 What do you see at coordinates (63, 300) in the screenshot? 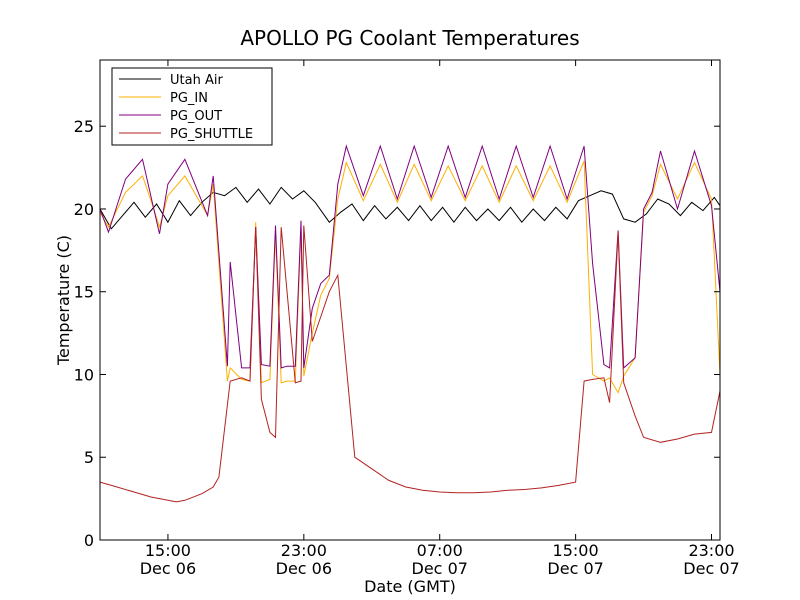
I see `y-axis-title: Temperature (C)` at bounding box center [63, 300].